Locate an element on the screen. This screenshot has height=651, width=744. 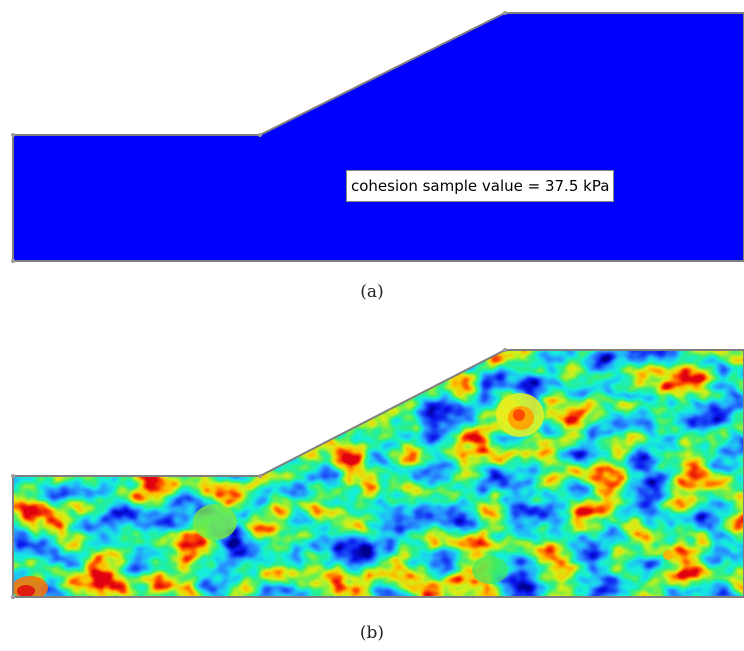
panel-a-caption: (a) is located at coordinates (372, 292).